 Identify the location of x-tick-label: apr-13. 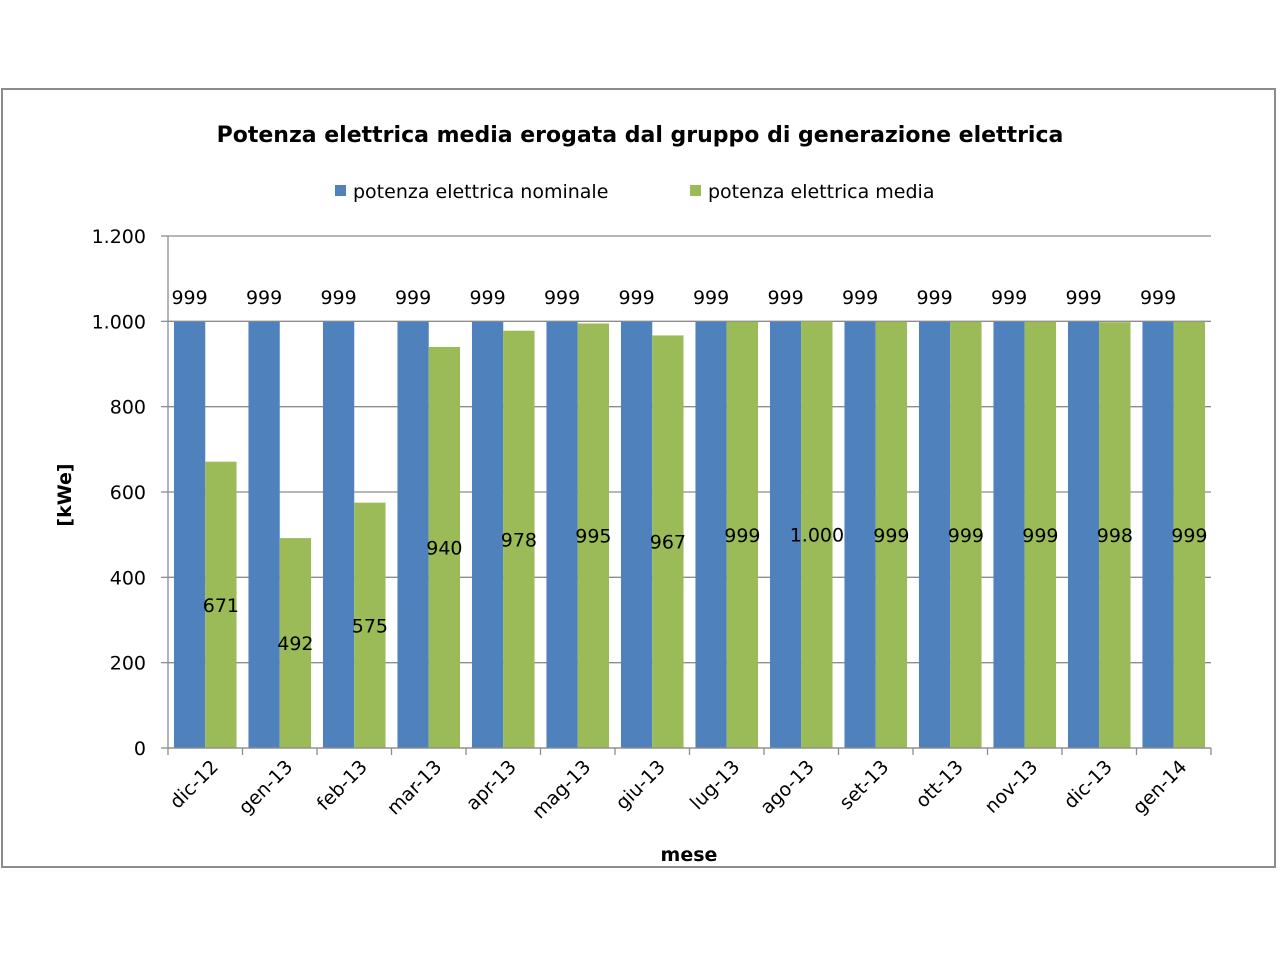
(491, 785).